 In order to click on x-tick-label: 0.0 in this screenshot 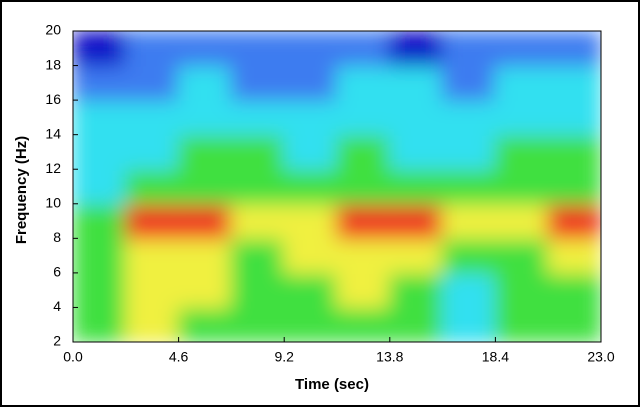, I will do `click(73, 357)`.